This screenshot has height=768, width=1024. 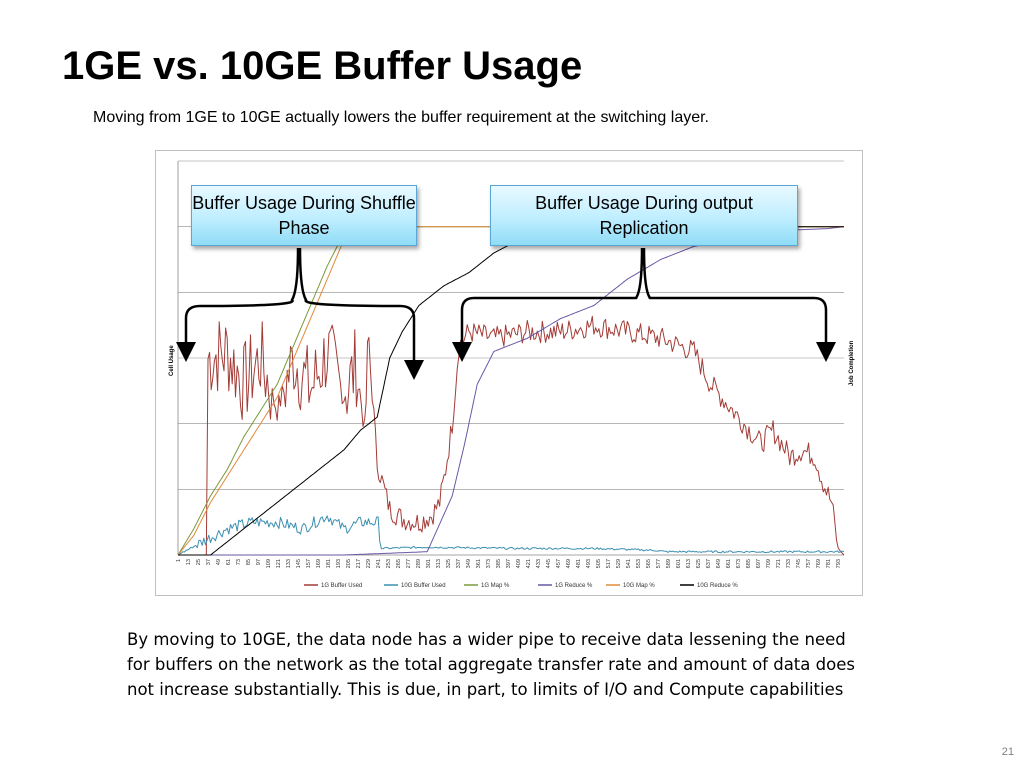 I want to click on y2-axis-label: Job Completion, so click(x=852, y=363).